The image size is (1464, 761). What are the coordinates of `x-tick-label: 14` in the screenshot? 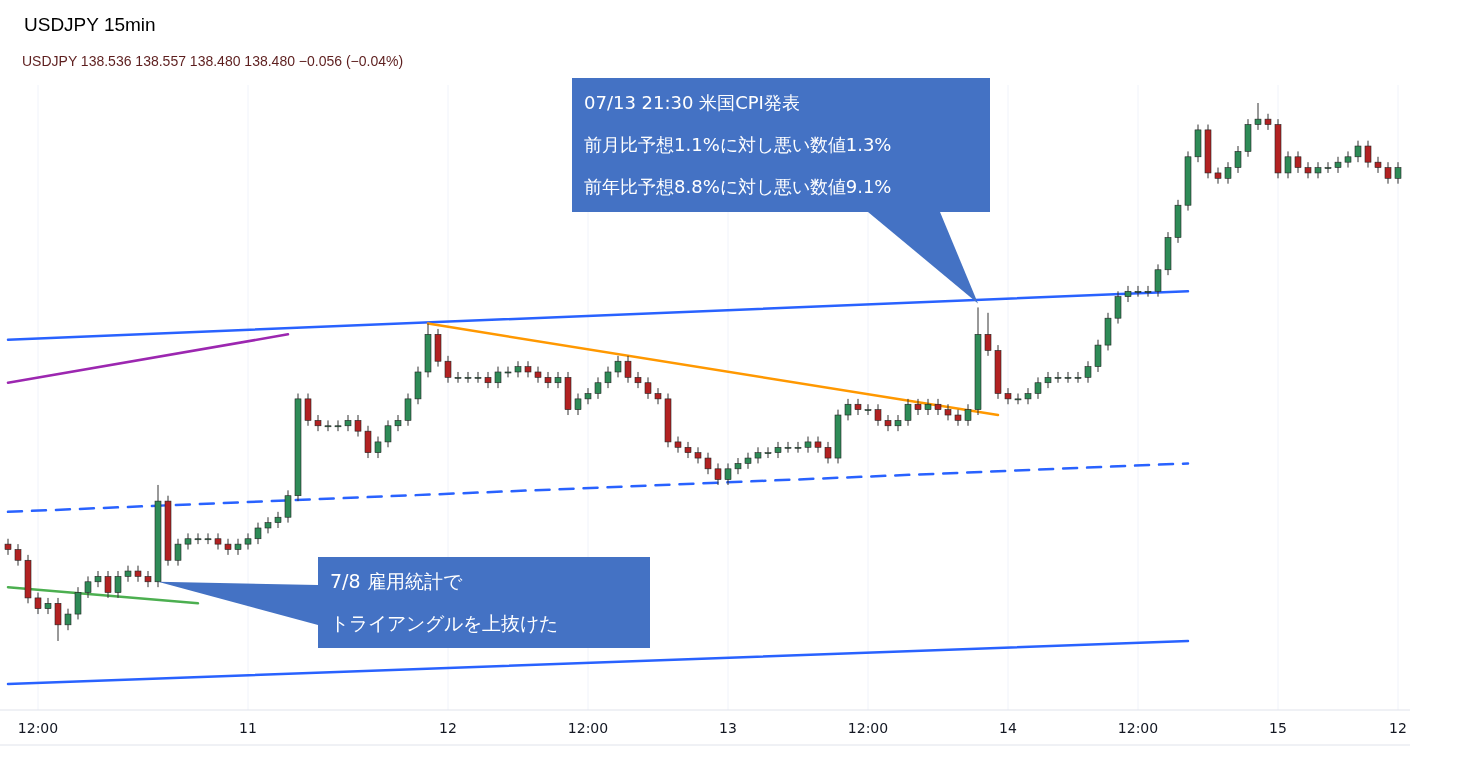 It's located at (1008, 728).